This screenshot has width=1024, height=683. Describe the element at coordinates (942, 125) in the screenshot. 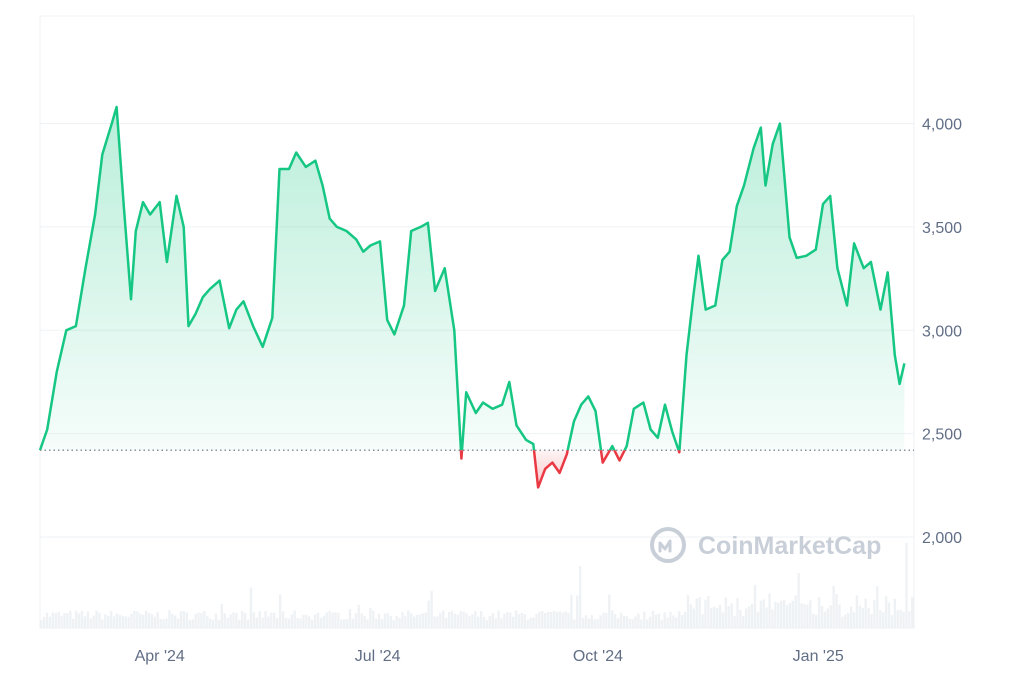

I see `y-tick-label: 4,000` at that location.